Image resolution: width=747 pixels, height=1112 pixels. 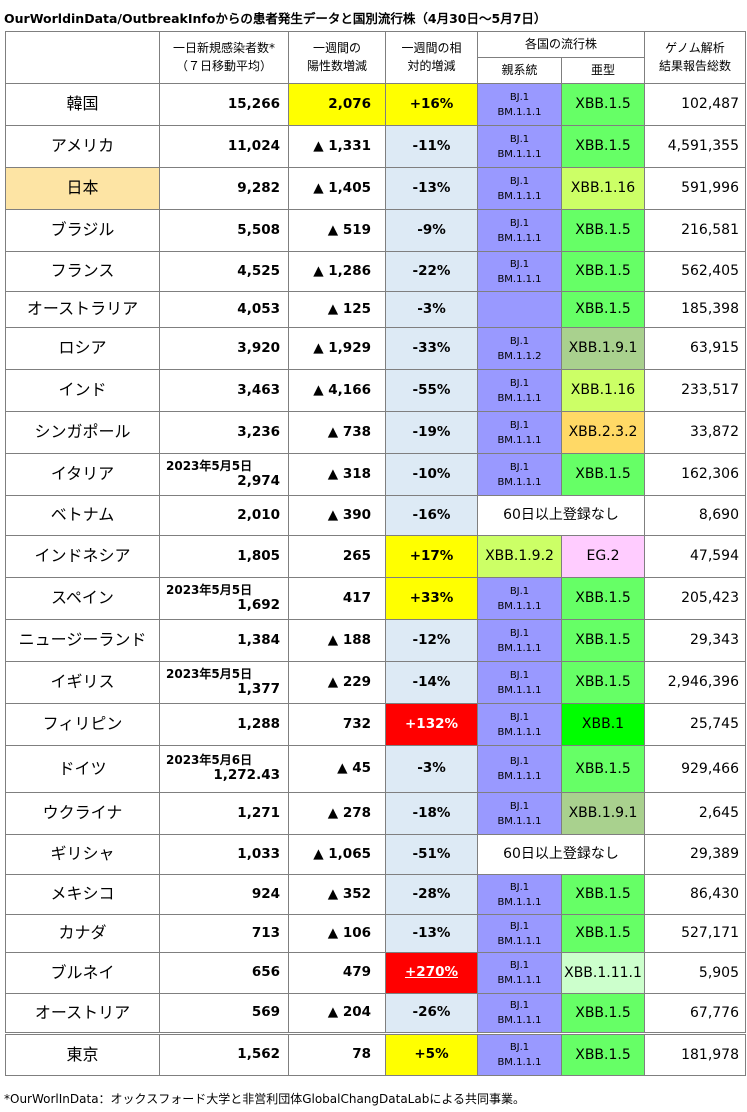 I want to click on cases-value: 1,805, so click(x=258, y=555).